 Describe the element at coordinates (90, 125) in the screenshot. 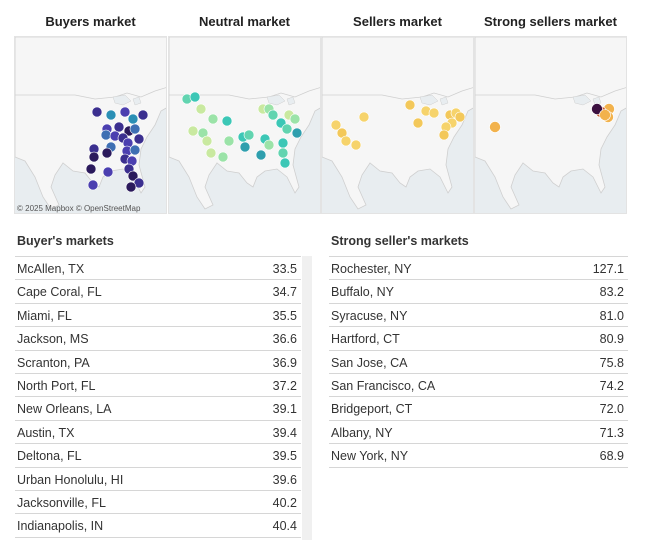

I see `map-buyers` at that location.